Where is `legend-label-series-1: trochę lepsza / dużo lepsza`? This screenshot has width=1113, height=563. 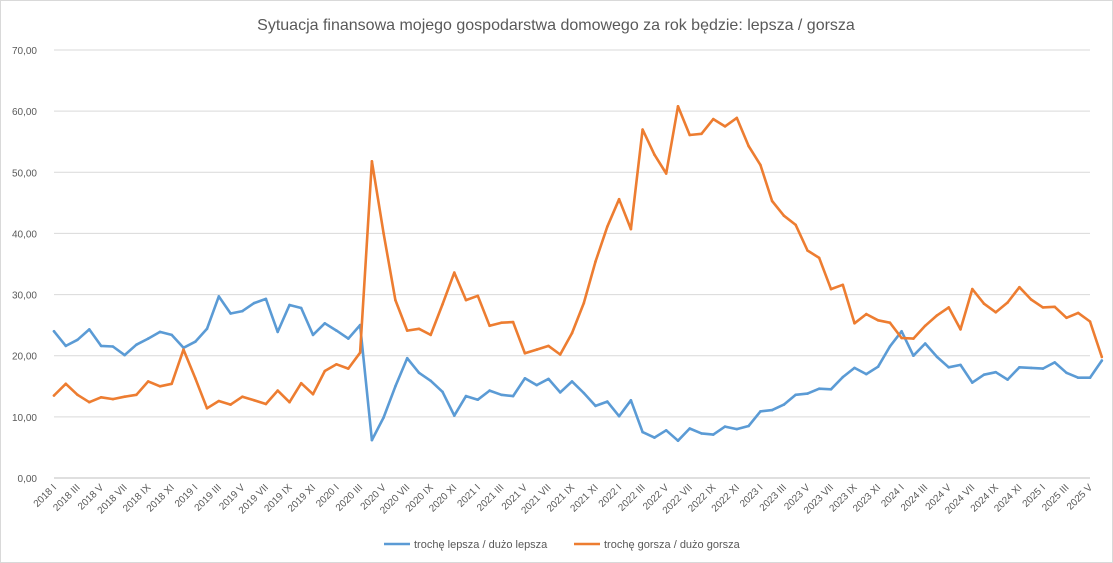
legend-label-series-1: trochę lepsza / dużo lepsza is located at coordinates (481, 545).